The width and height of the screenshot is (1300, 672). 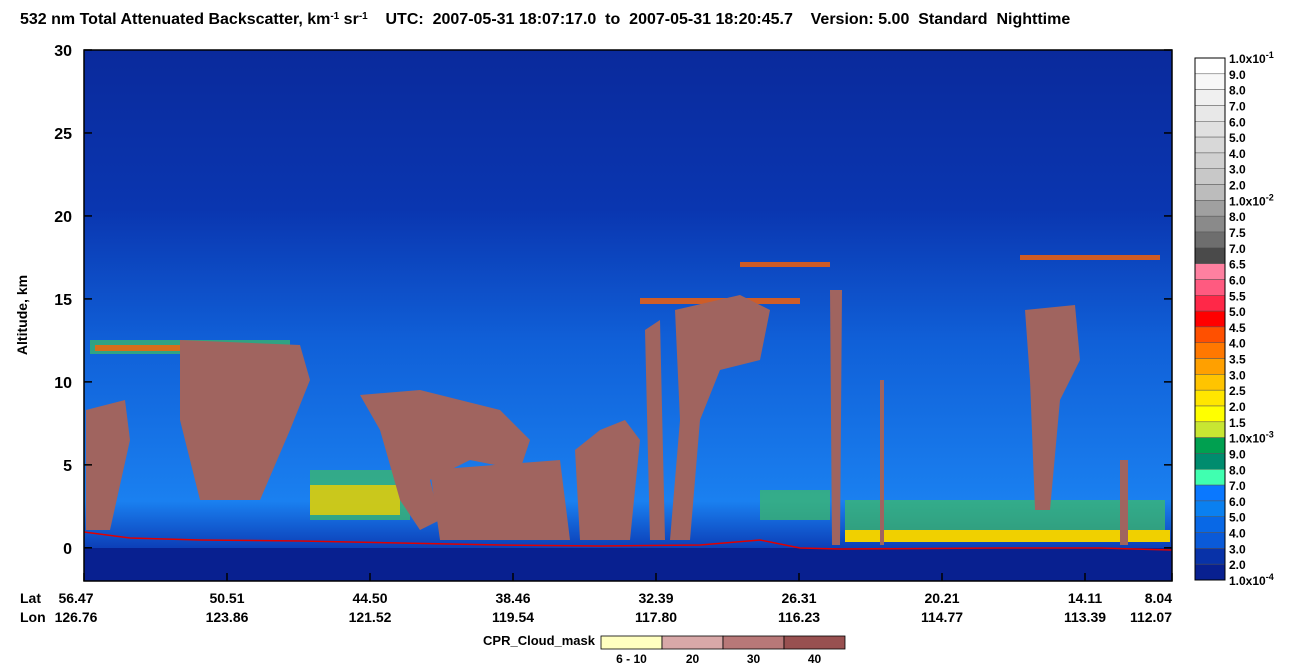 I want to click on cpr-legend-label: 20, so click(x=693, y=659).